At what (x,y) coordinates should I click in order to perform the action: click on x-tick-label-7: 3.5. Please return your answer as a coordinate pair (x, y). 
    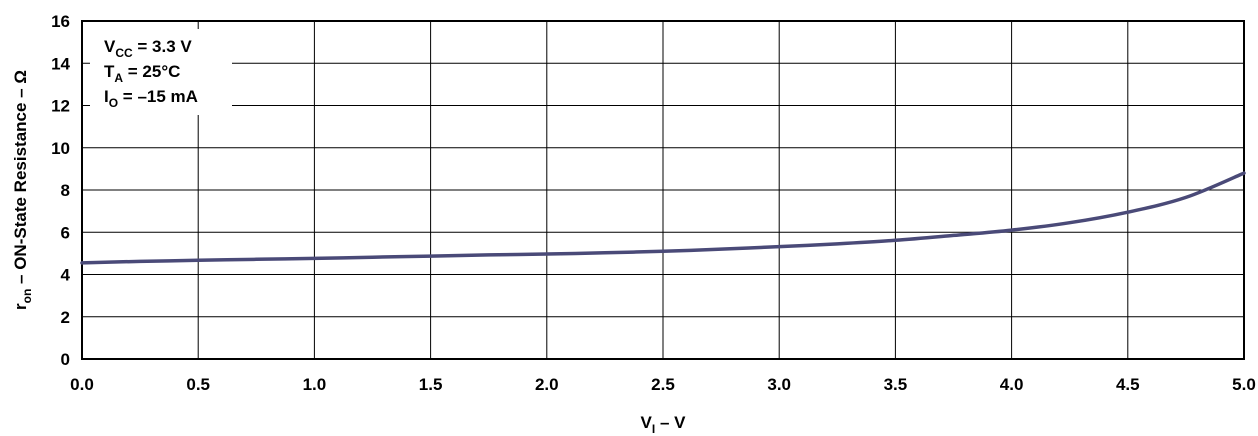
    Looking at the image, I should click on (896, 384).